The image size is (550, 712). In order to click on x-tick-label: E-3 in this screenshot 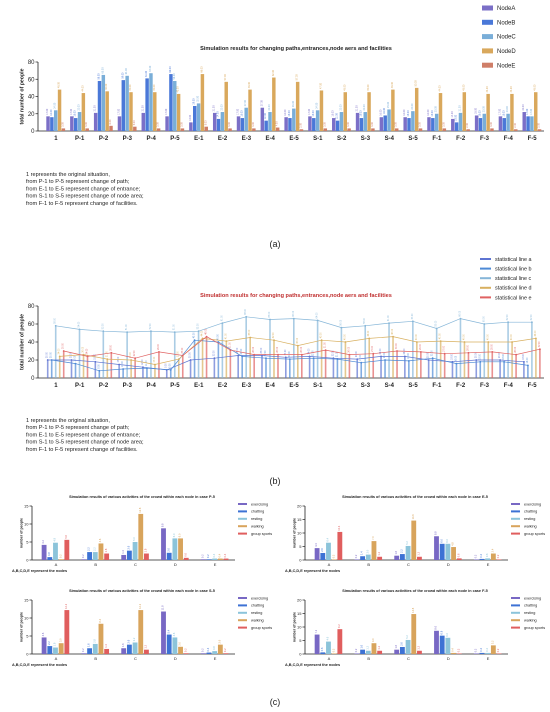, I will do `click(247, 139)`.